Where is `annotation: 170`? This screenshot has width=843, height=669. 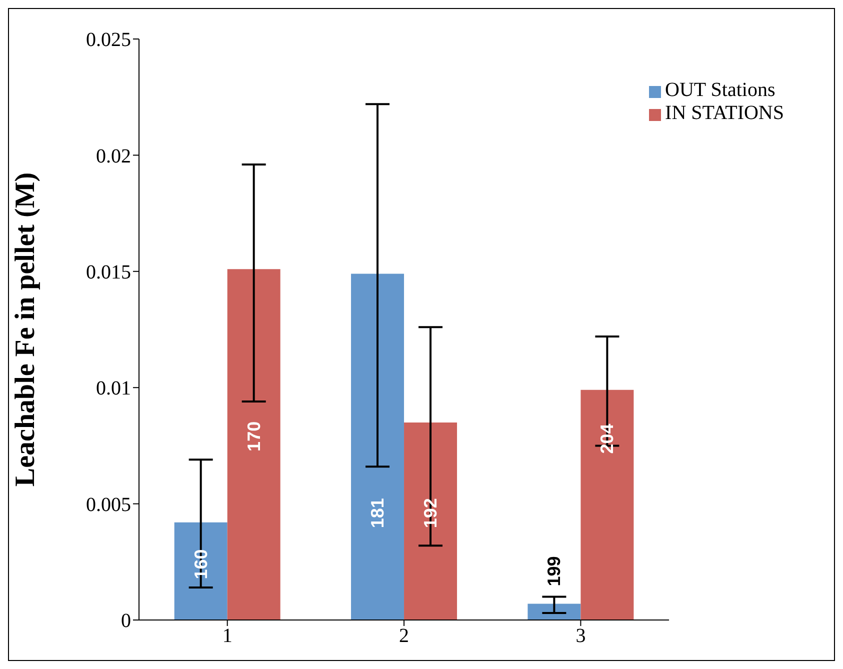
annotation: 170 is located at coordinates (254, 436).